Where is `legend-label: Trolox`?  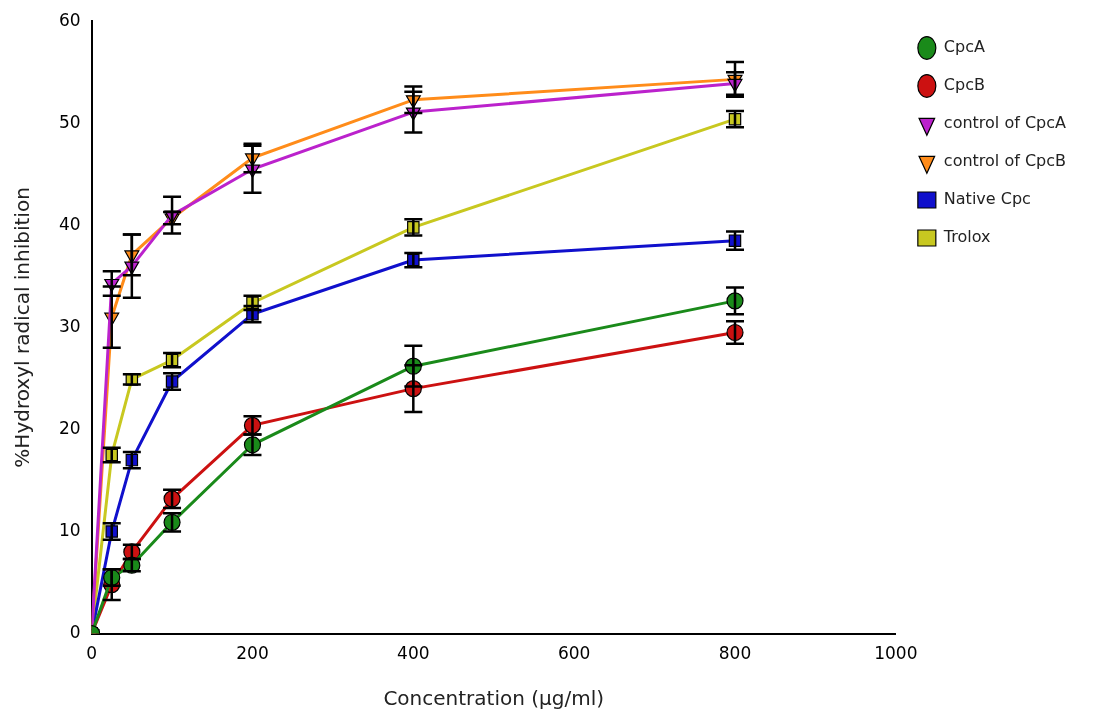 legend-label: Trolox is located at coordinates (966, 237).